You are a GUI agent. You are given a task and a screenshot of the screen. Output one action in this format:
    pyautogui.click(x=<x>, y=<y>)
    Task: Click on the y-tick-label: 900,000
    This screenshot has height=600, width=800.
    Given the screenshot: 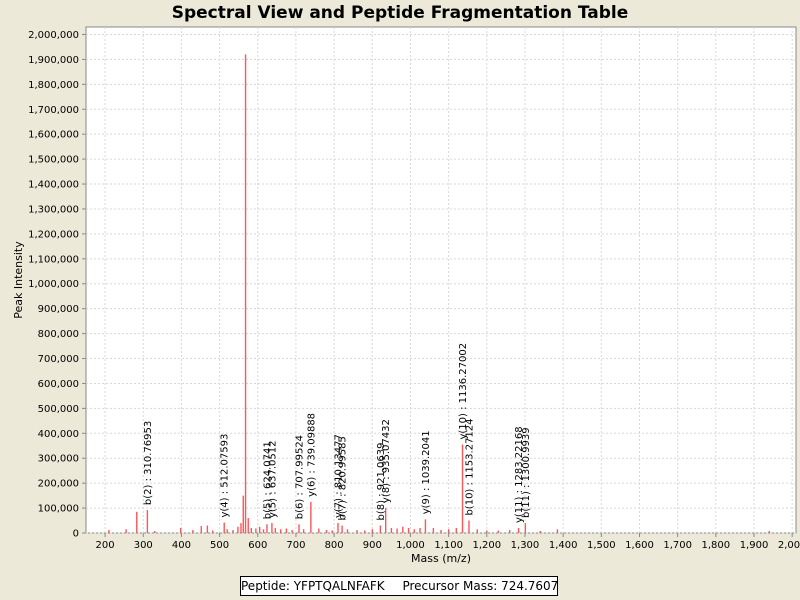 What is the action you would take?
    pyautogui.click(x=58, y=309)
    